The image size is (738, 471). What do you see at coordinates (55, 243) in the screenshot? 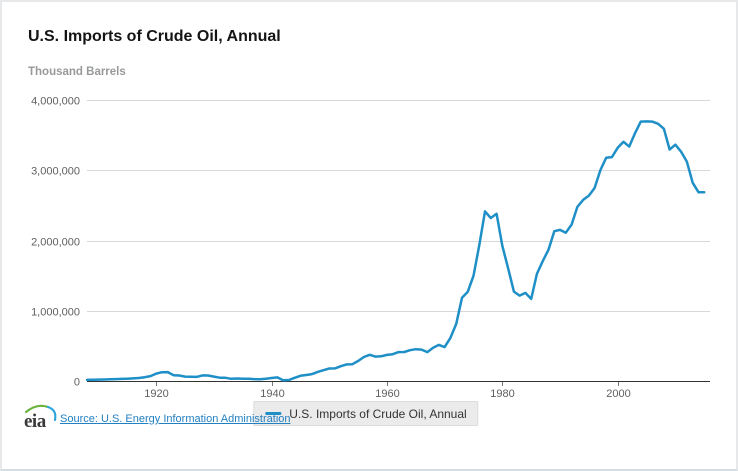
I see `y-tick-label: 2,000,000` at bounding box center [55, 243].